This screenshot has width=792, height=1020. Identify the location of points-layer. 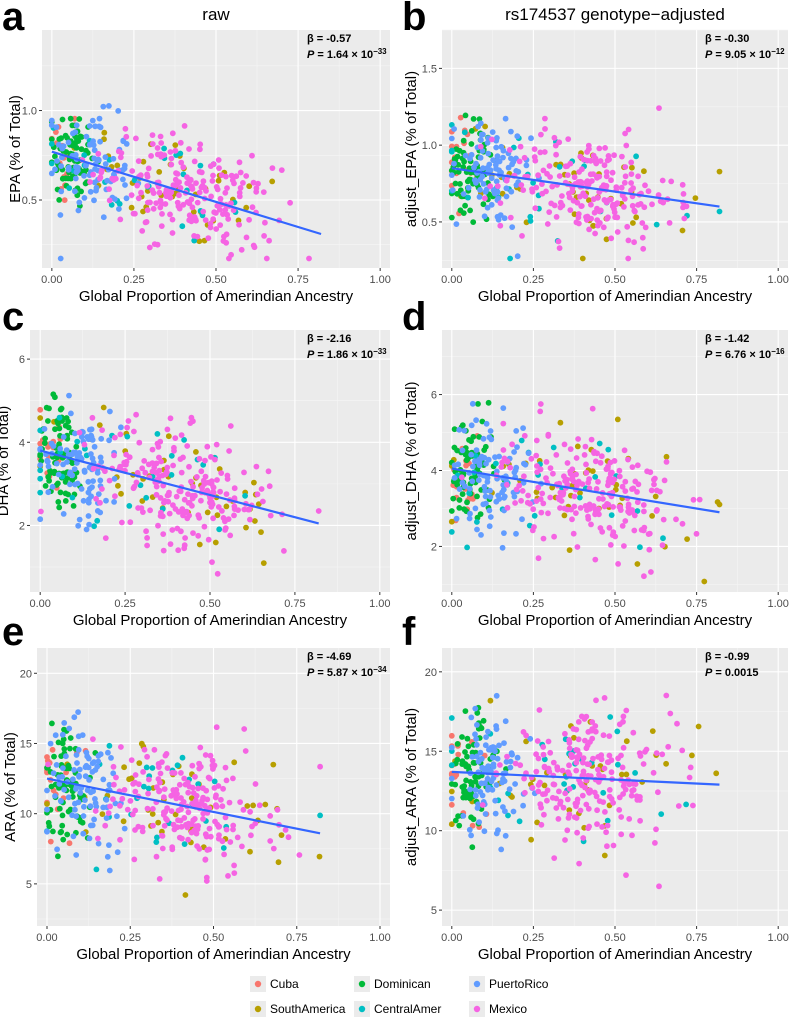
(584, 791).